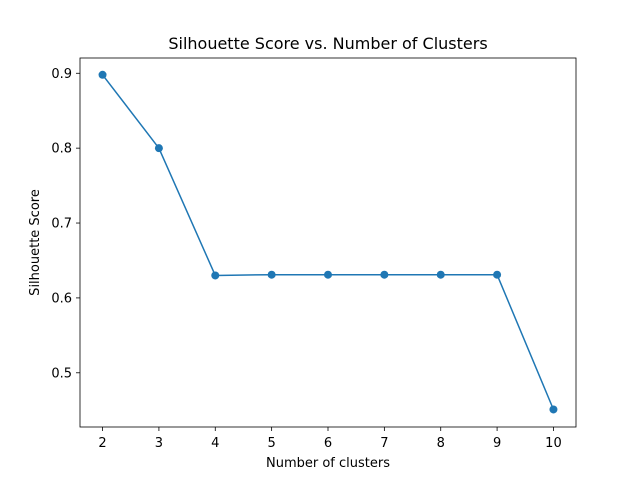  Describe the element at coordinates (441, 443) in the screenshot. I see `x-tick-label: 8` at that location.